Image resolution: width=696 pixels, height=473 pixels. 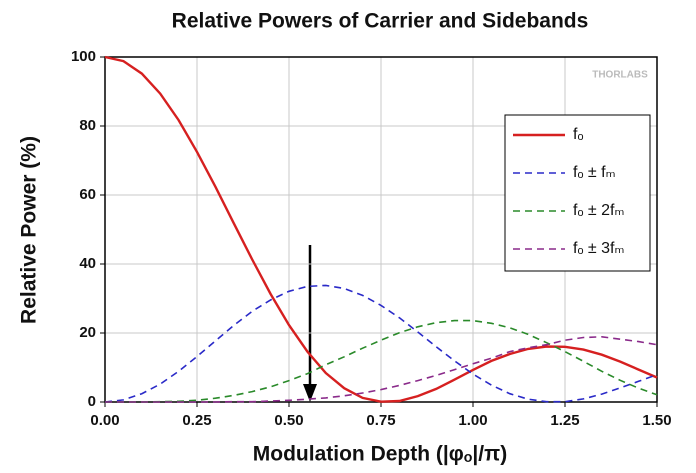 What do you see at coordinates (564, 420) in the screenshot?
I see `x-tick-label: 1.25` at bounding box center [564, 420].